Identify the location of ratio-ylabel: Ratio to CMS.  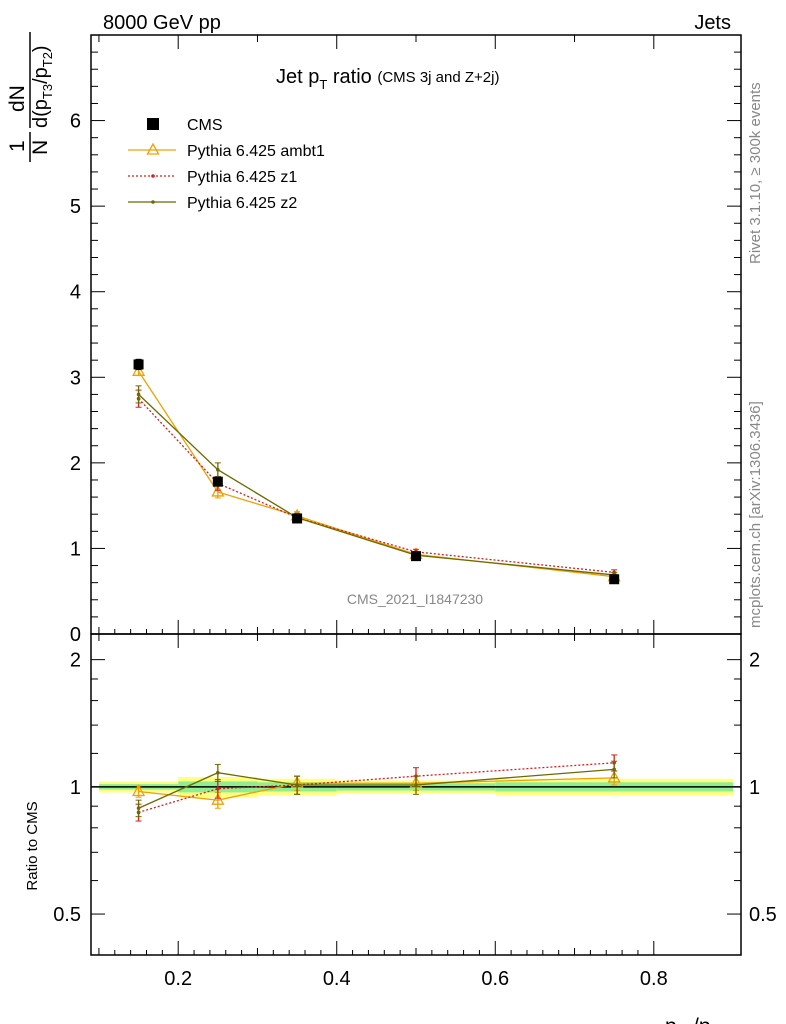
(32, 845).